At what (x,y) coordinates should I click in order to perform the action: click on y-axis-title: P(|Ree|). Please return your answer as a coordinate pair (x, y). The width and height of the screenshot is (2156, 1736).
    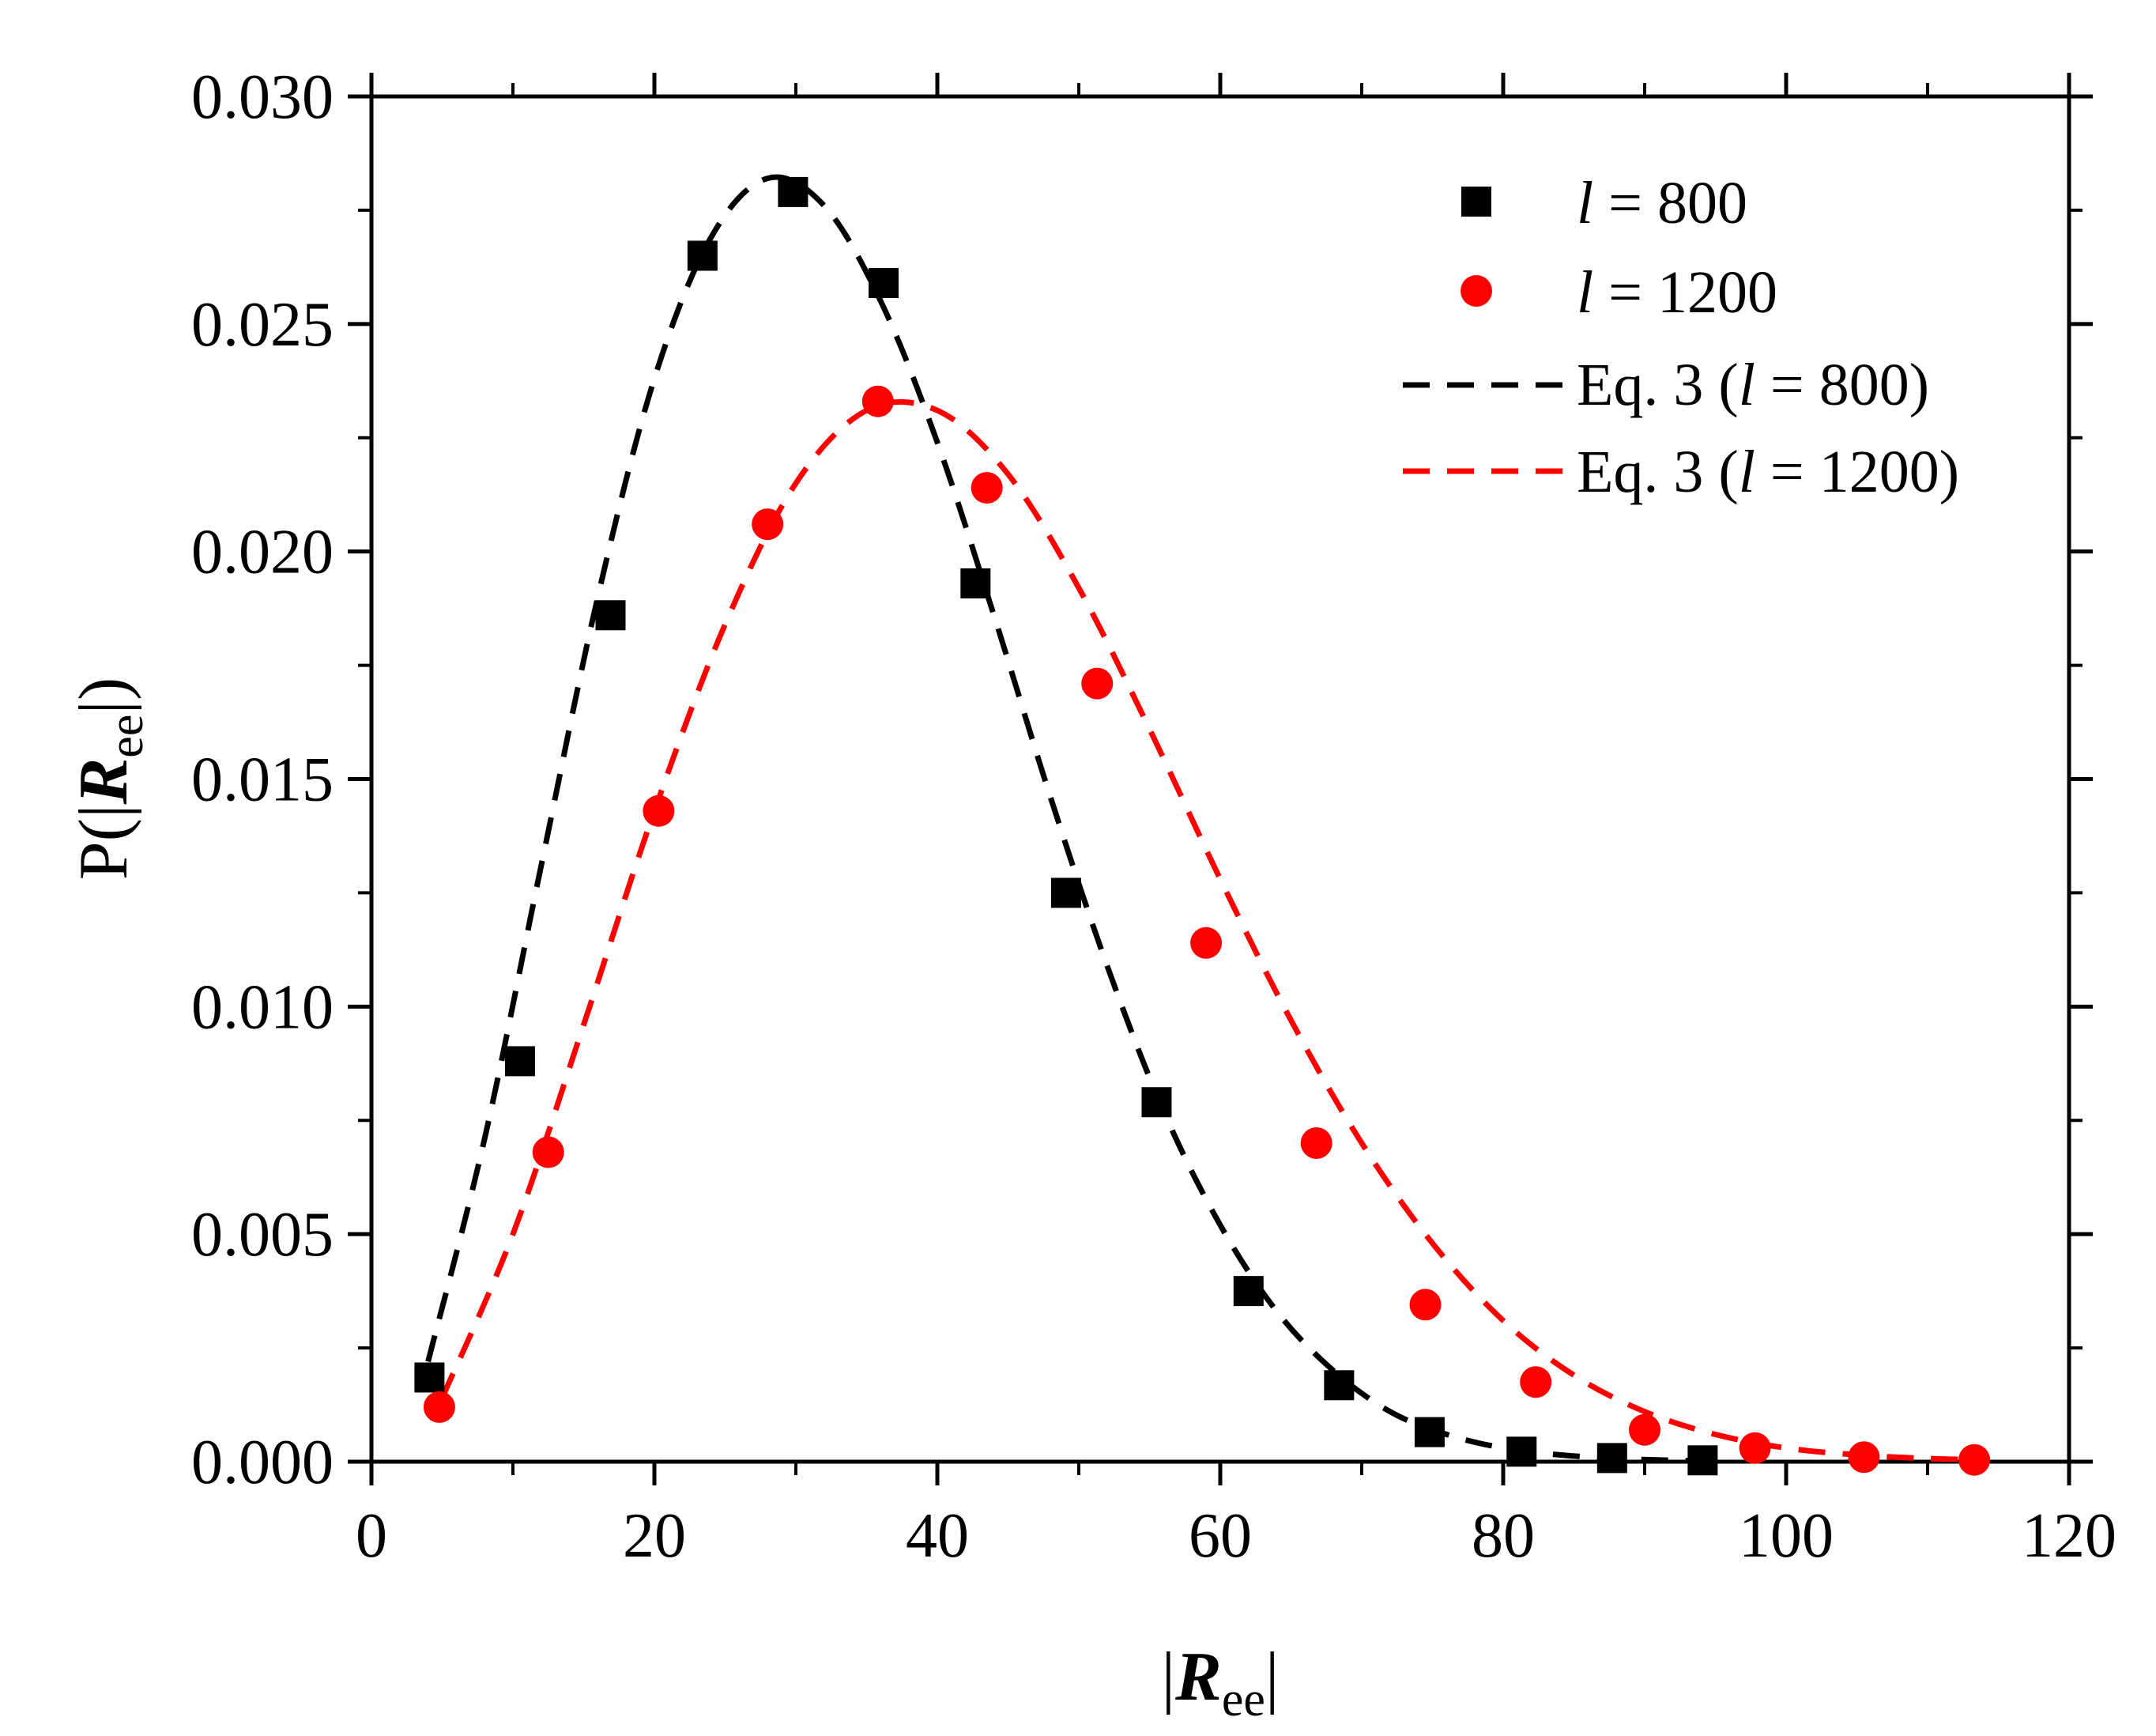
    Looking at the image, I should click on (110, 779).